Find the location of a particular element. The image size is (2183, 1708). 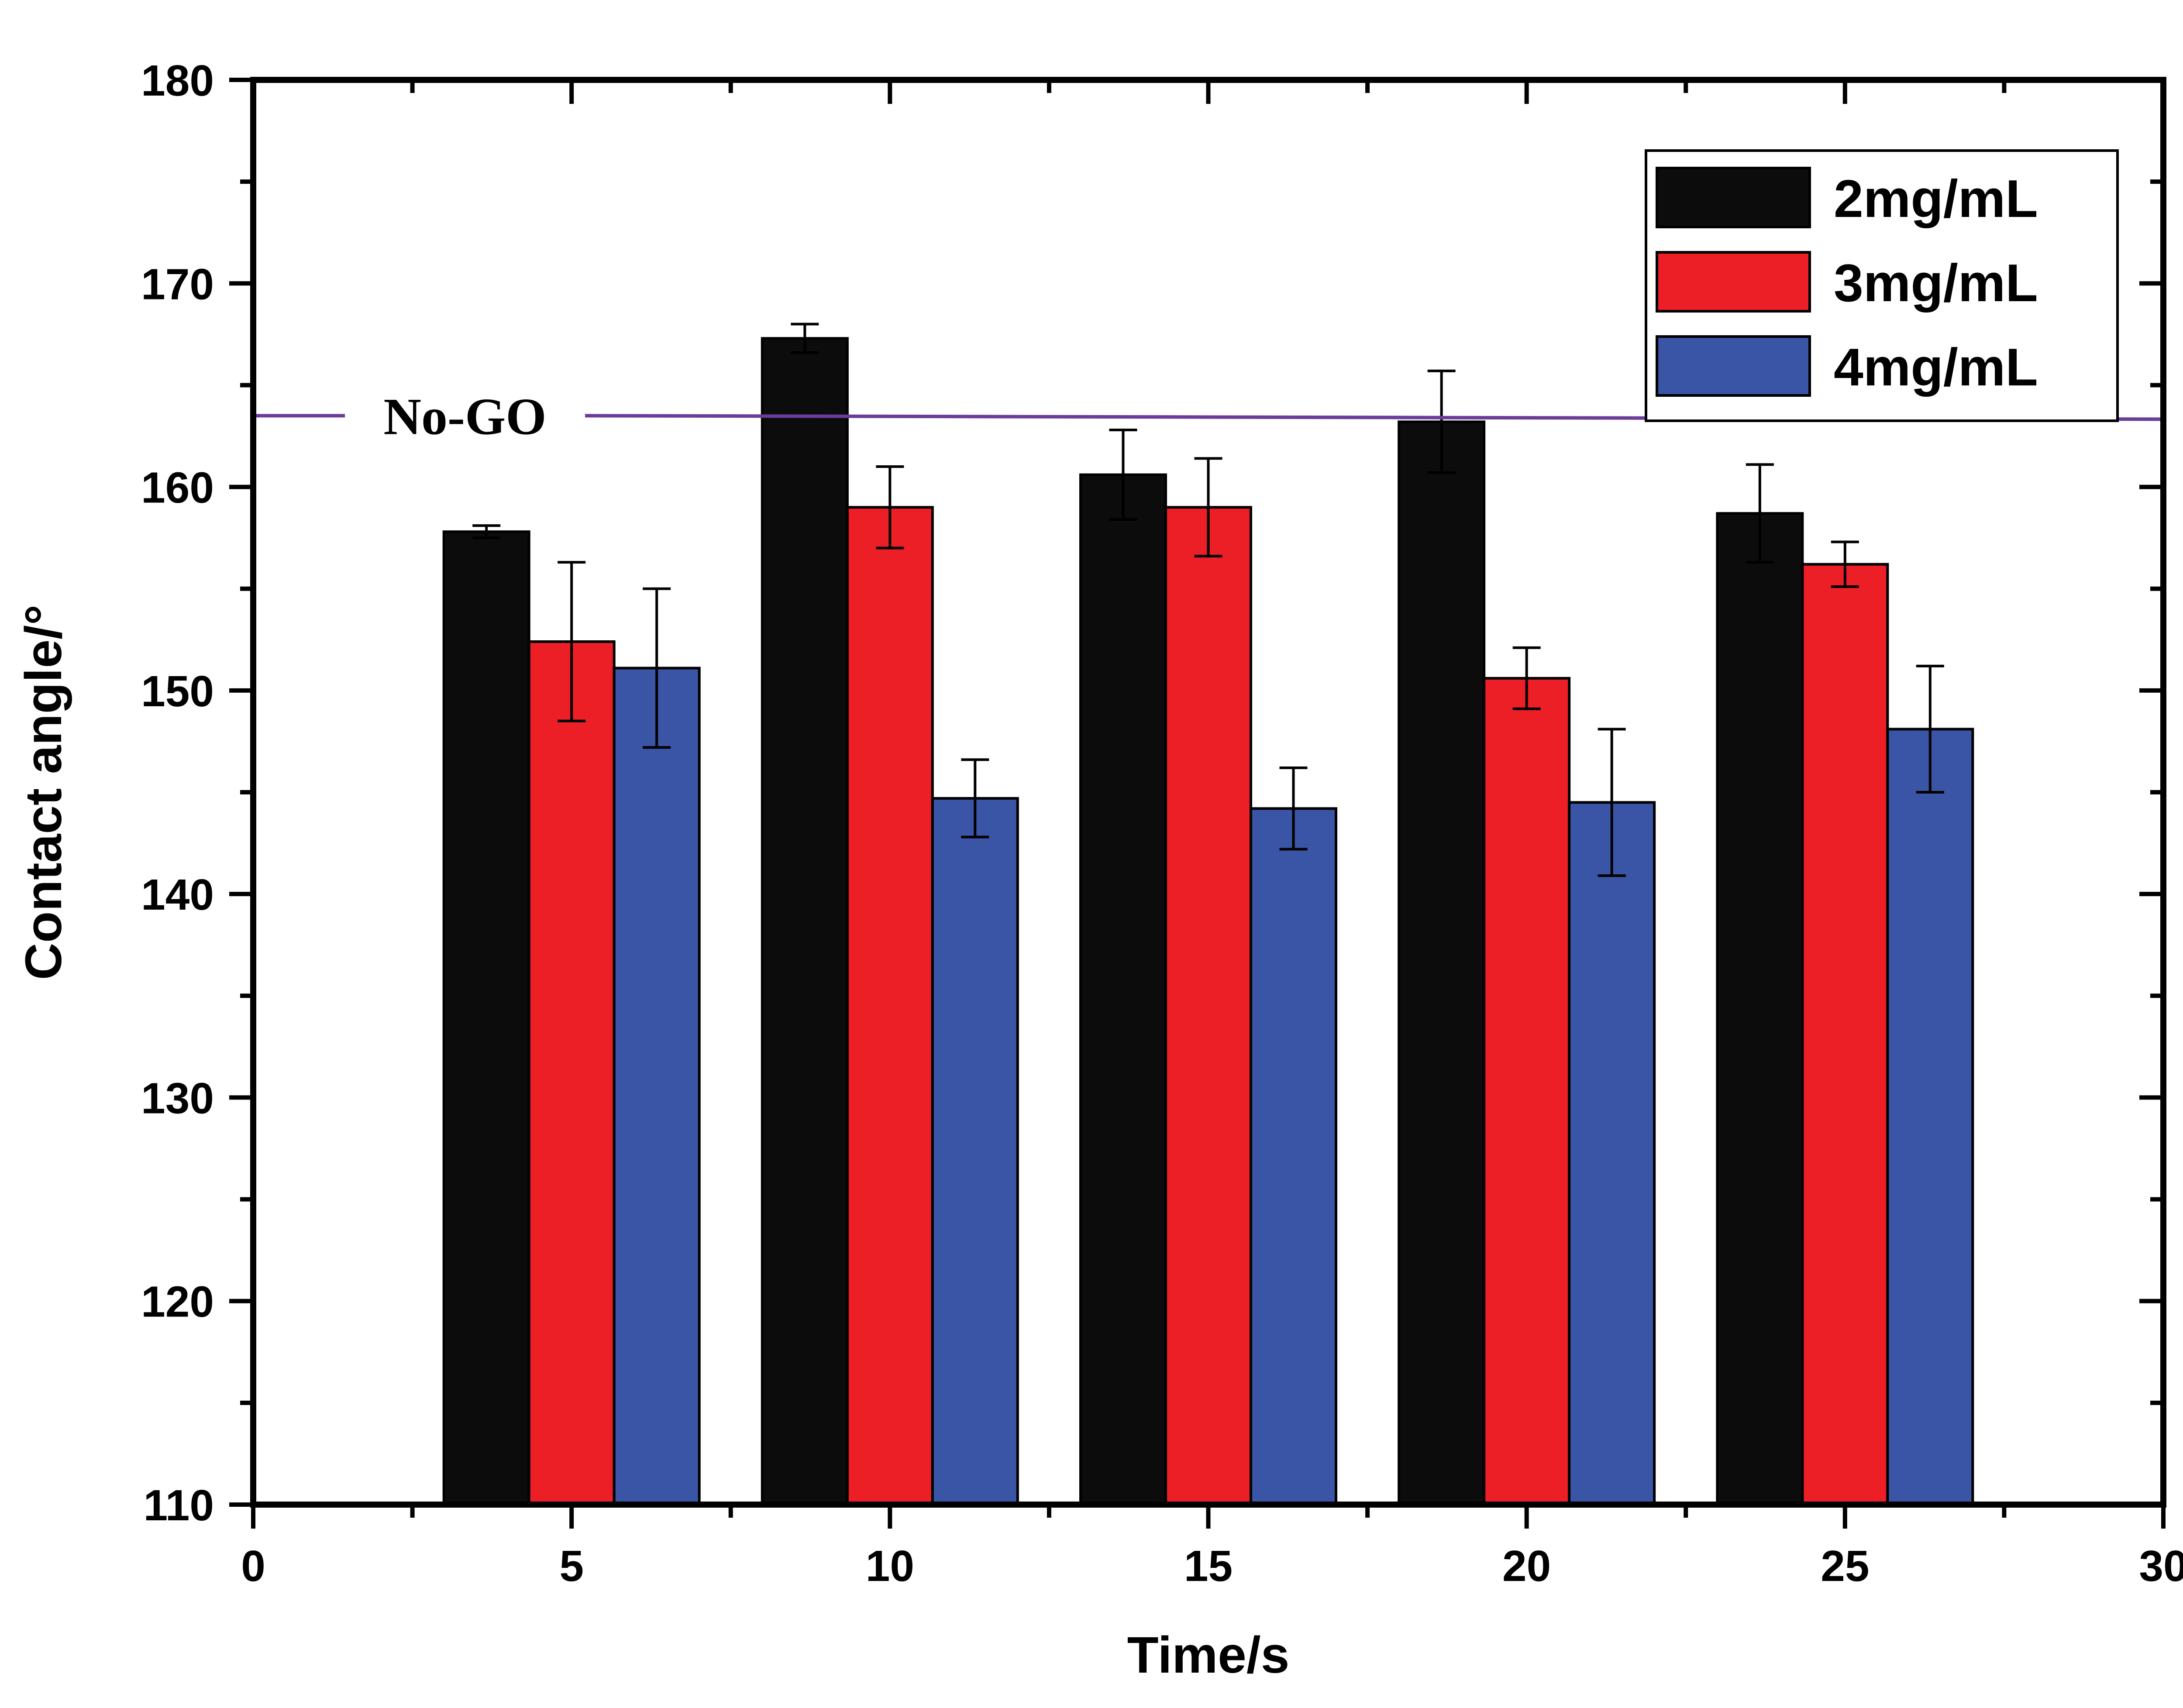

bar-4mgml-t15 is located at coordinates (1293, 1156).